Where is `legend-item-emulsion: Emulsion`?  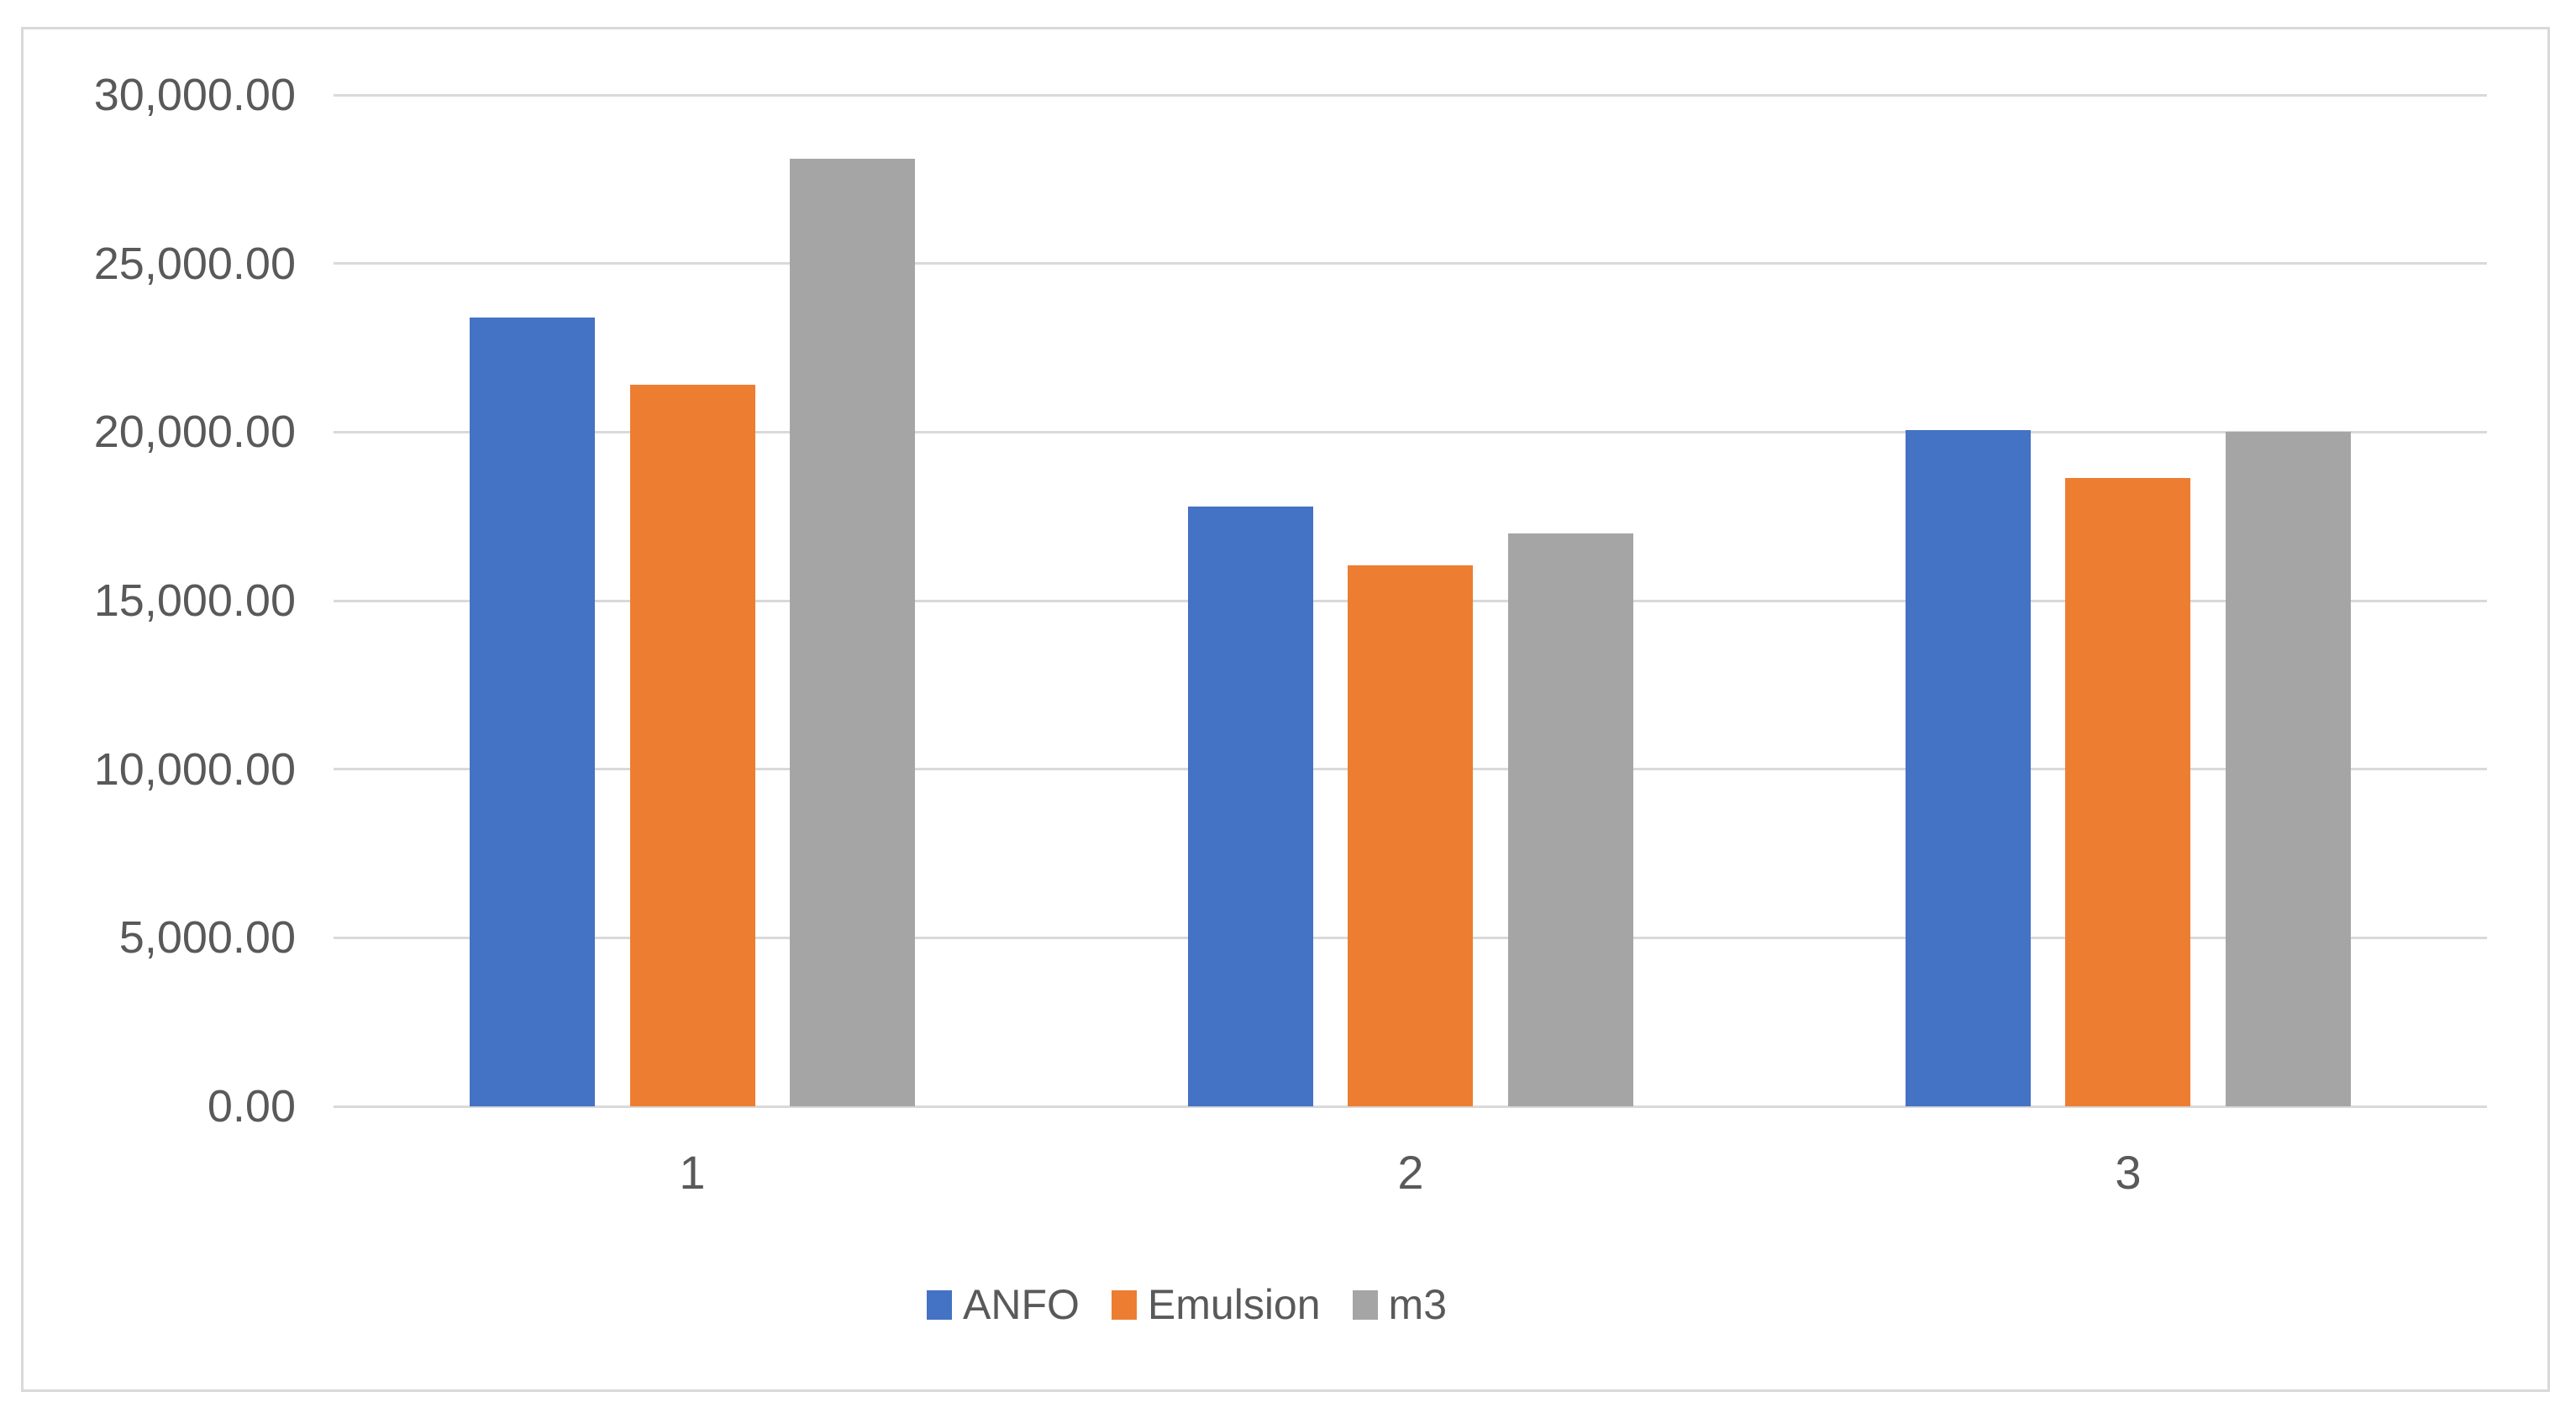 legend-item-emulsion: Emulsion is located at coordinates (1216, 1304).